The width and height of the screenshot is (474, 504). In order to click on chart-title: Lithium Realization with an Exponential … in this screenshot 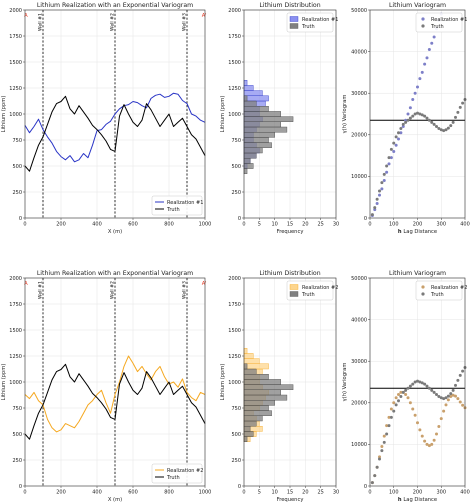, I will do `click(115, 5)`.